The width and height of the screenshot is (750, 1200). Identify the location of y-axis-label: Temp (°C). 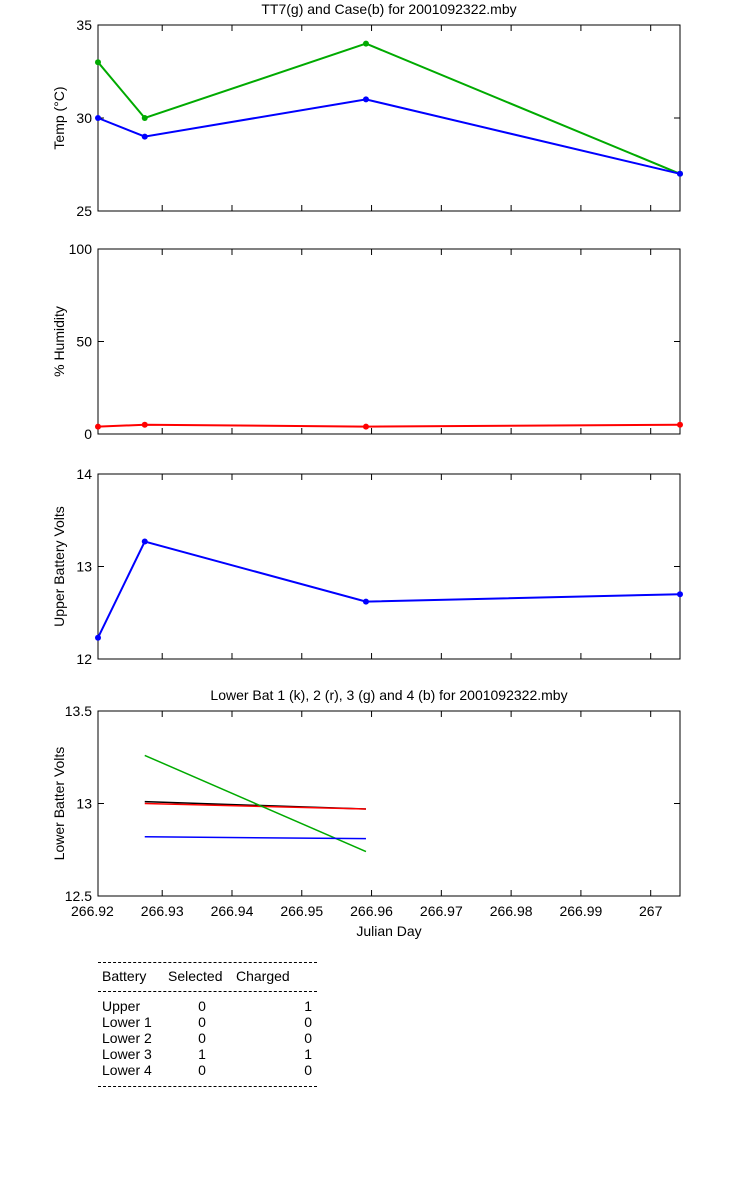
(59, 117).